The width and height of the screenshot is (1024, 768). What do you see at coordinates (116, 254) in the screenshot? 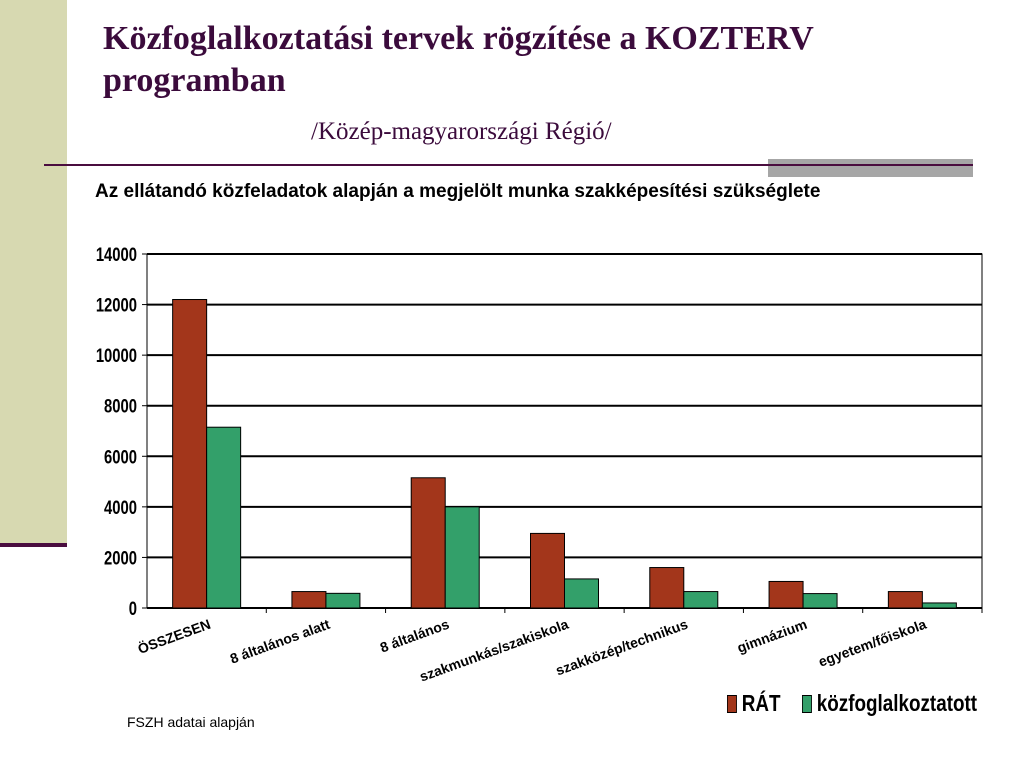
I see `y-tick-label: 14000` at bounding box center [116, 254].